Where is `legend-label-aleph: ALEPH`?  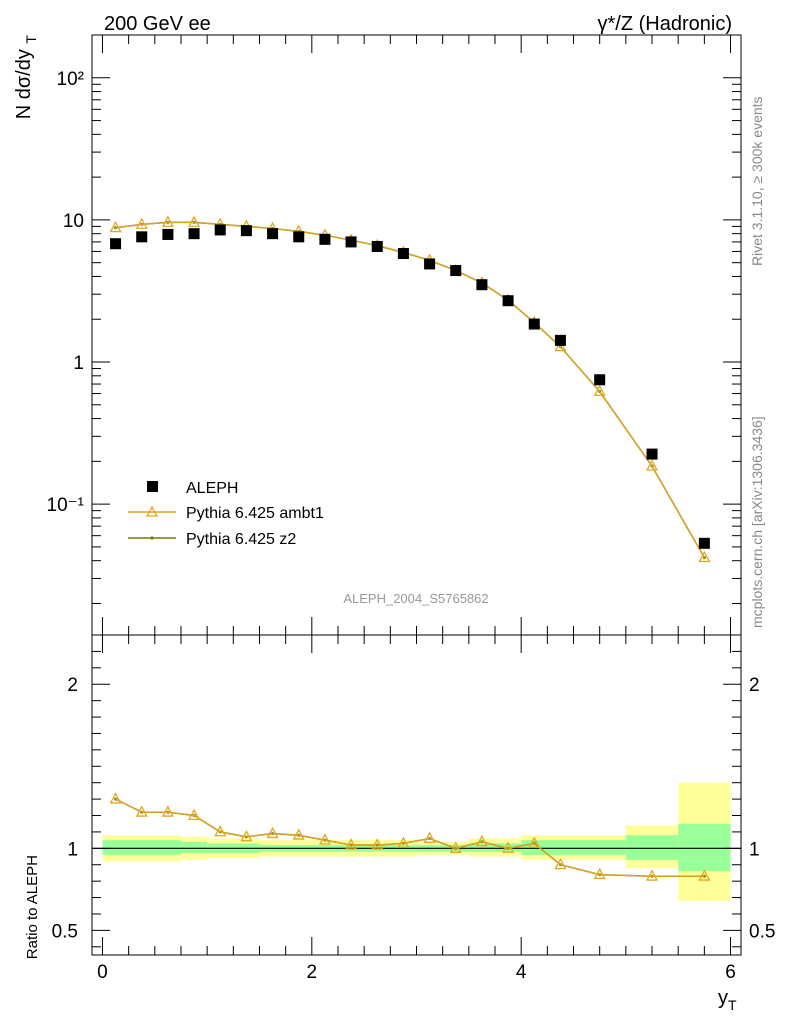 legend-label-aleph: ALEPH is located at coordinates (212, 488).